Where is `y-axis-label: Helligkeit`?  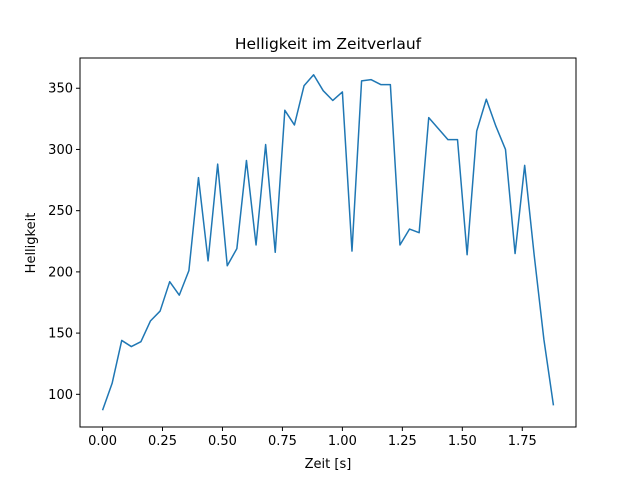
y-axis-label: Helligkeit is located at coordinates (31, 243).